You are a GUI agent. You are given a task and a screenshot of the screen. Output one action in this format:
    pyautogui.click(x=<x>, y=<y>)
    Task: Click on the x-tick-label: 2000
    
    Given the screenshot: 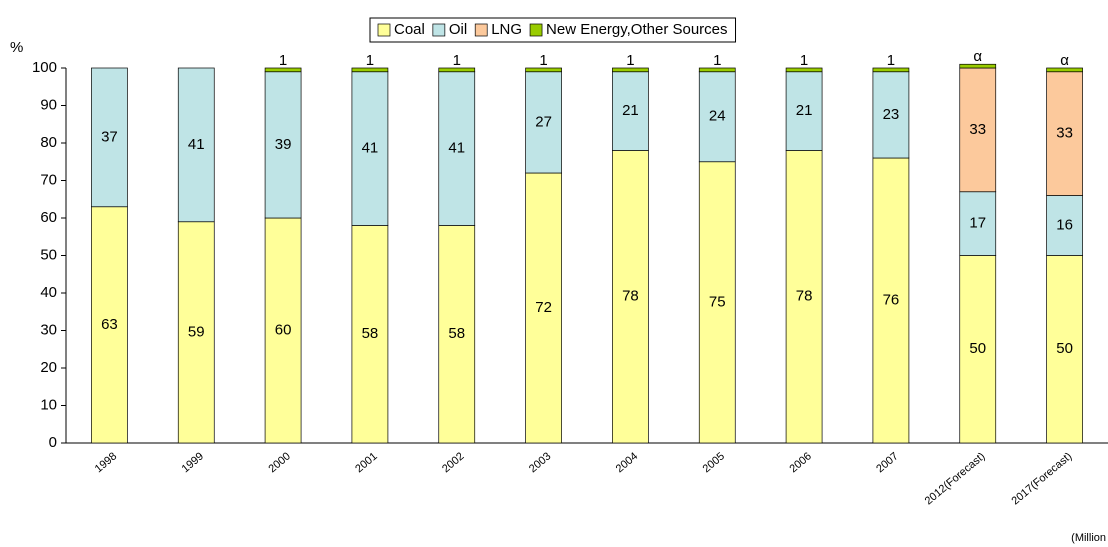 What is the action you would take?
    pyautogui.click(x=279, y=462)
    